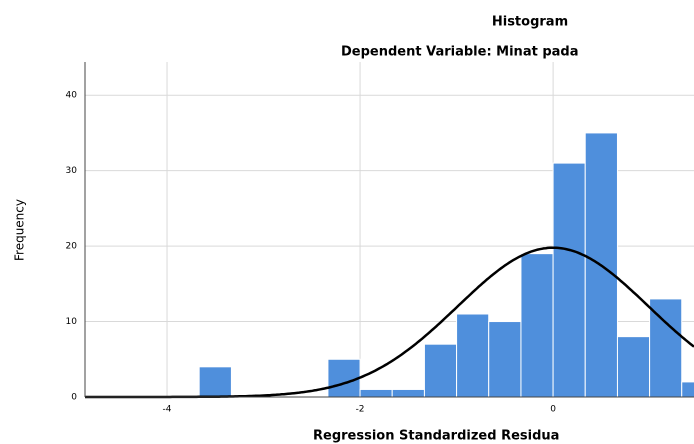 The height and width of the screenshot is (444, 694). What do you see at coordinates (20, 230) in the screenshot?
I see `y-axis-label: Frequency` at bounding box center [20, 230].